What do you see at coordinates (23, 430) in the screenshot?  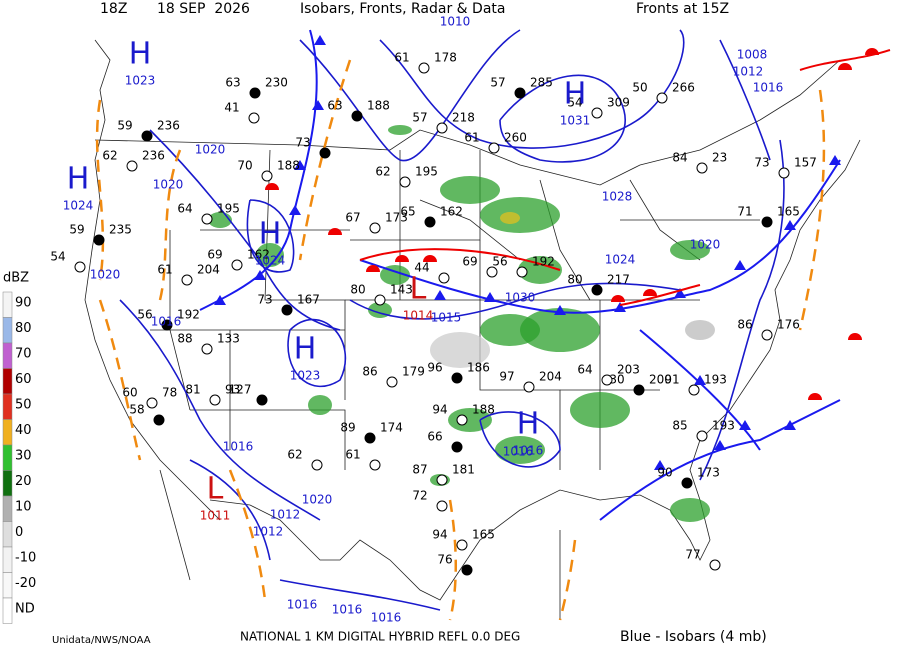 I see `scale-label: 40` at bounding box center [23, 430].